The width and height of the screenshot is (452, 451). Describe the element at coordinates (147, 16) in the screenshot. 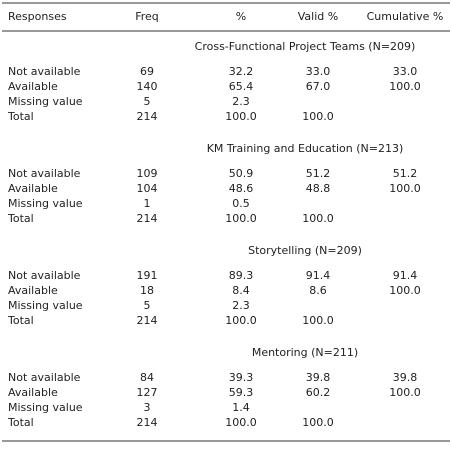

I see `header-cell: Freq` at that location.